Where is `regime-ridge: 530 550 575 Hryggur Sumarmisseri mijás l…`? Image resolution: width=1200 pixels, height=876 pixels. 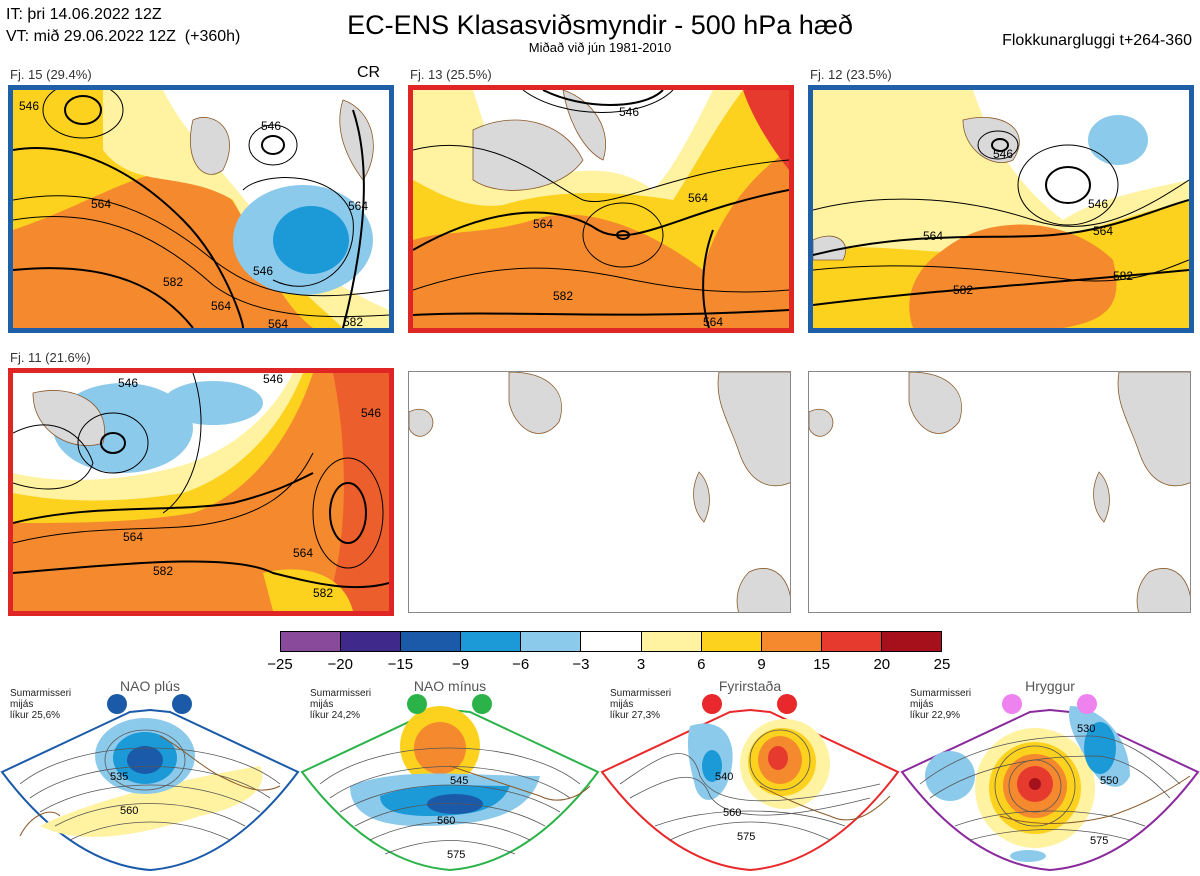
regime-ridge: 530 550 575 Hryggur Sumarmisseri mijás l… is located at coordinates (1050, 776).